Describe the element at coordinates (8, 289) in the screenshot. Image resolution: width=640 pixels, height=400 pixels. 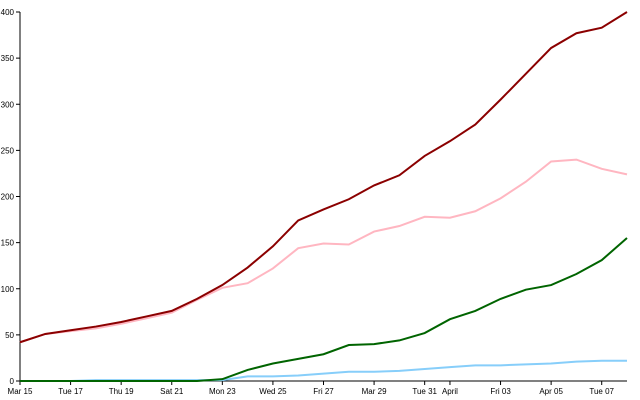
I see `y-tick-label: 100` at that location.